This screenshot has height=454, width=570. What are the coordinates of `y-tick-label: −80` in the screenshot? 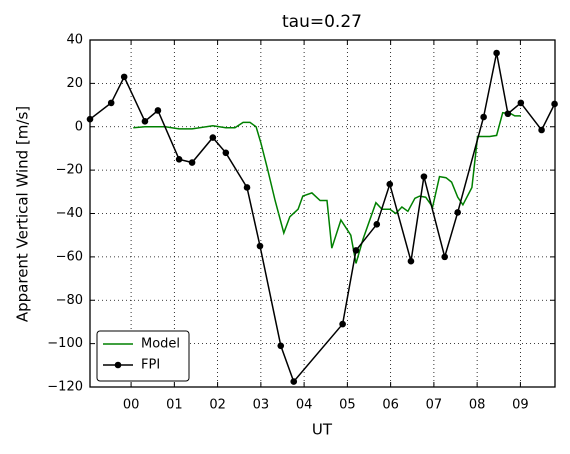 It's located at (69, 300).